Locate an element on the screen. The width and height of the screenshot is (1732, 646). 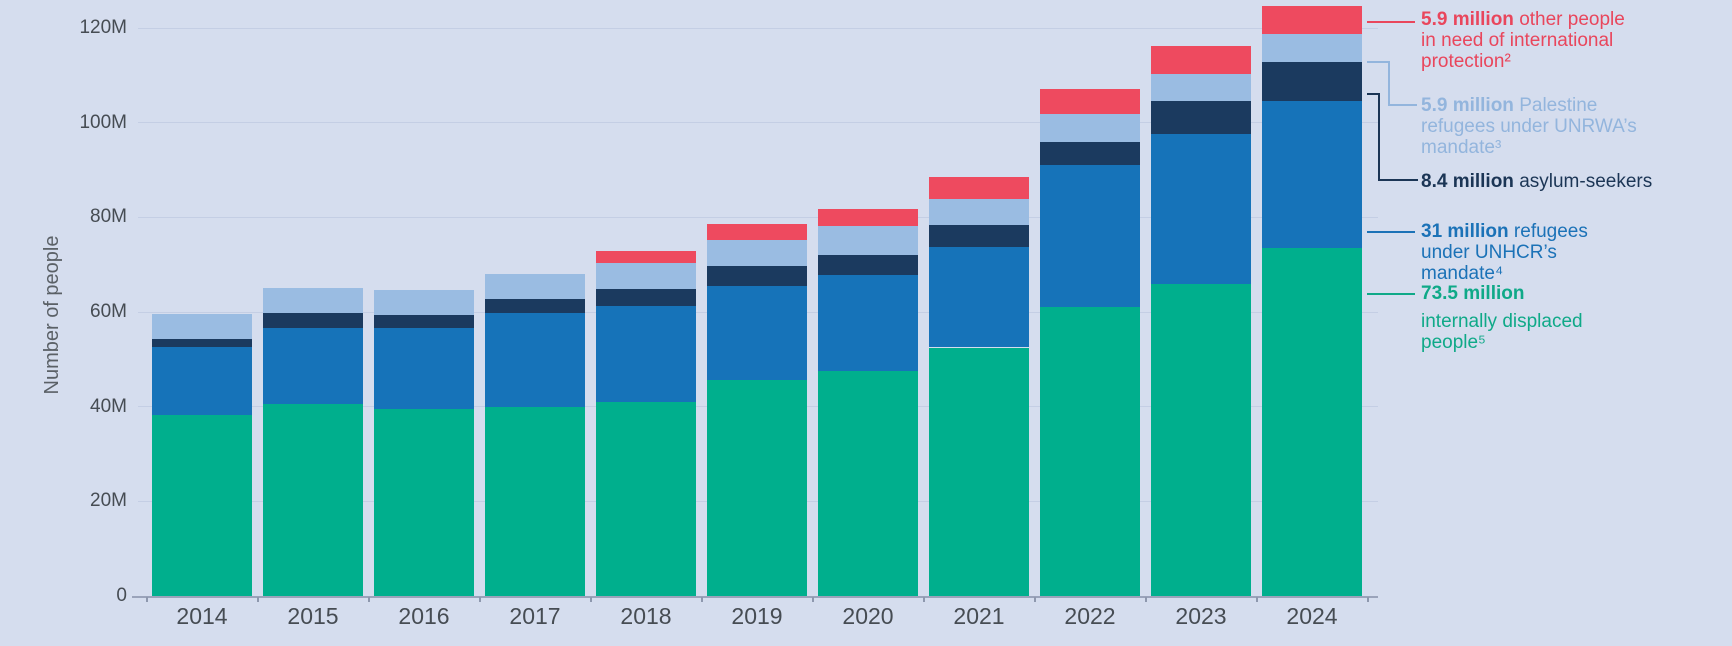
legend-label: refugees under UNHCR’s mandate⁴ is located at coordinates (1504, 252).